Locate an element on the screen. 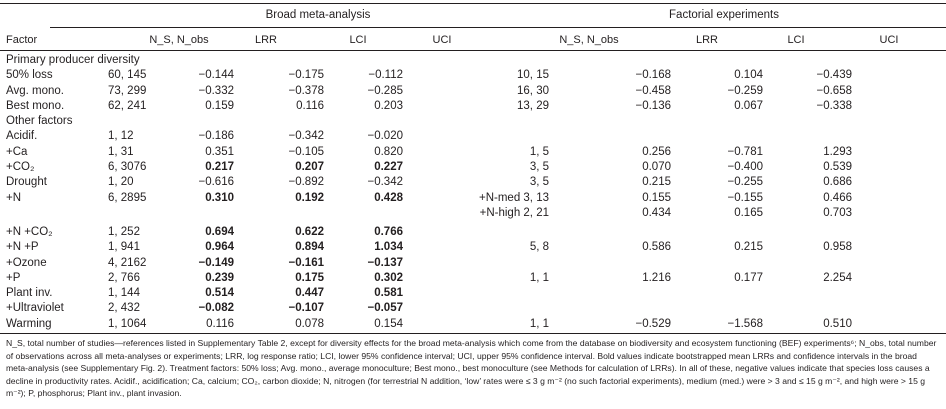  factorial-n-cell: +N-med 3, 13 is located at coordinates (514, 197).